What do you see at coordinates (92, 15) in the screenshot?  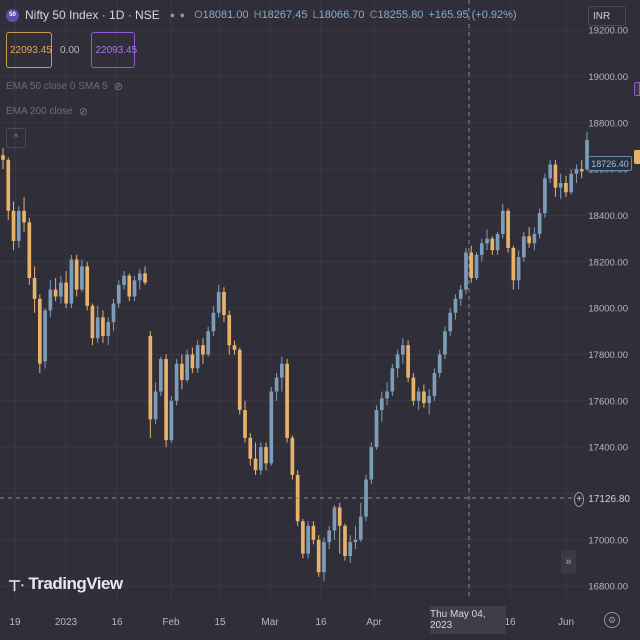 I see `symbol-title: Nifty 50 Index · 1D · NSE` at bounding box center [92, 15].